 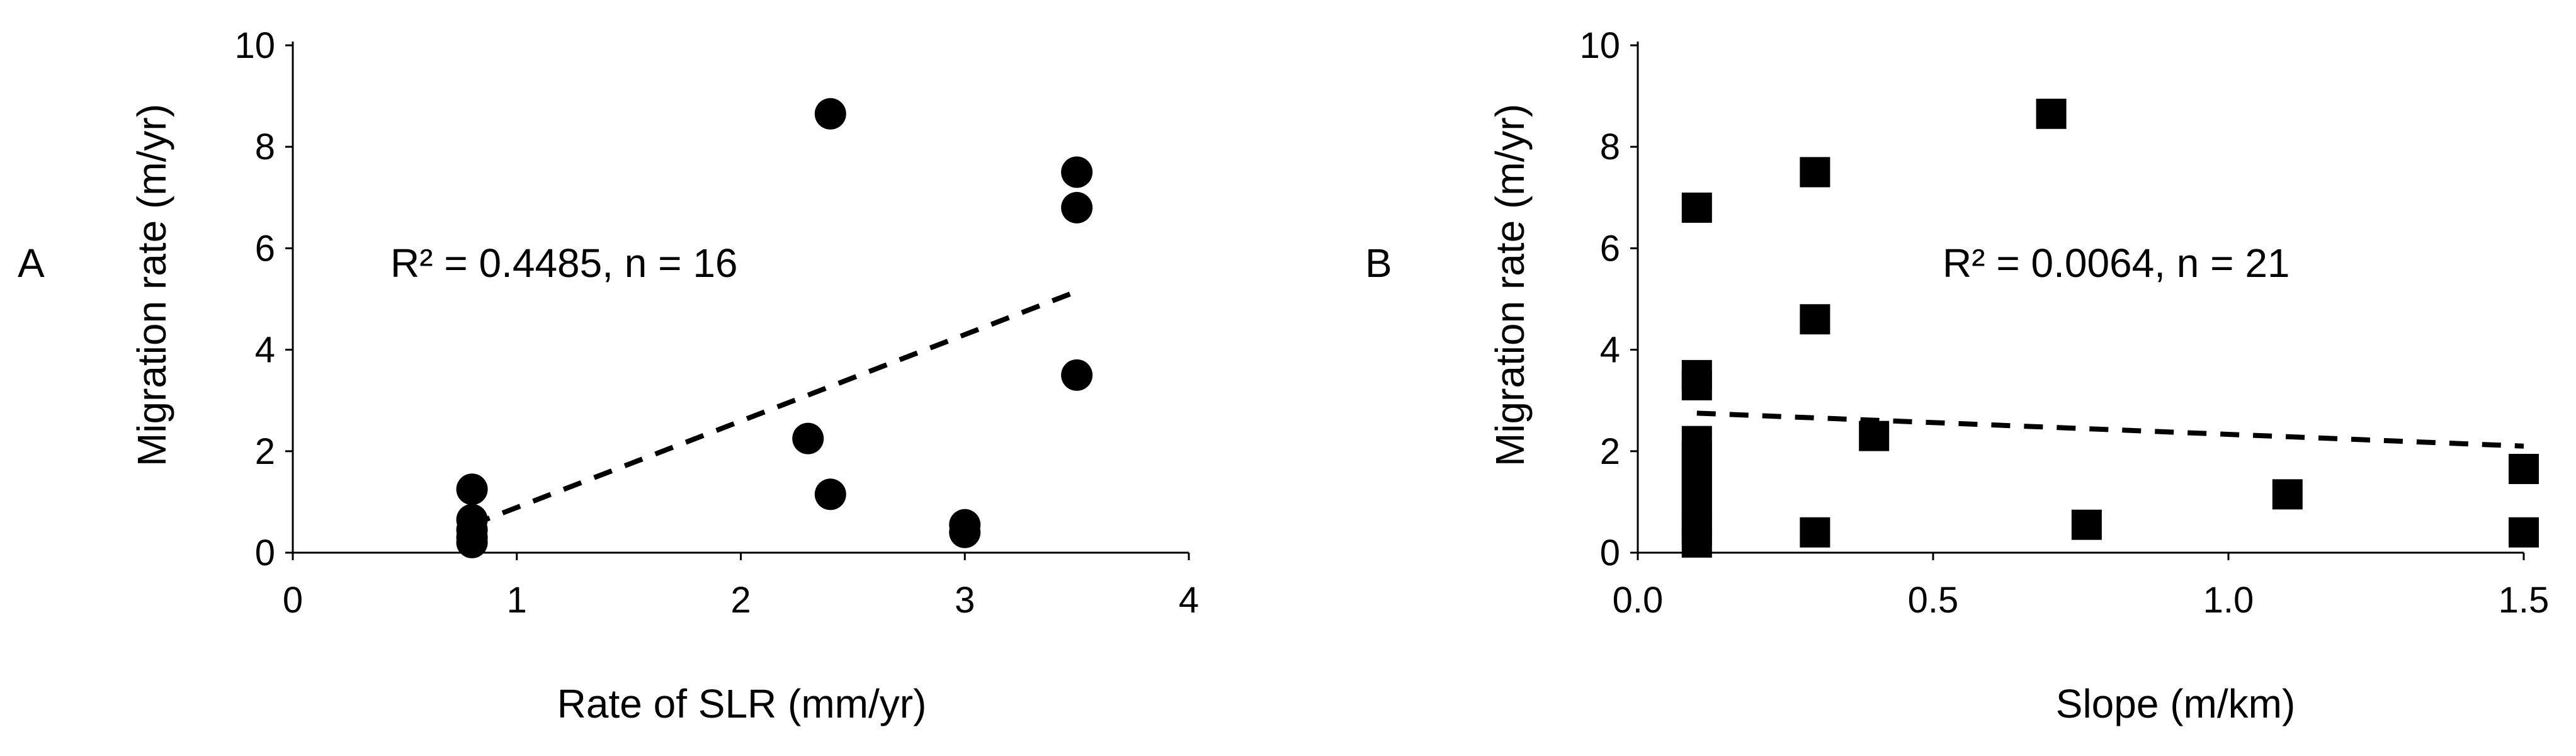 I want to click on panel-b-r2-annotation: R² = 0.0064, n = 21, so click(x=2116, y=263).